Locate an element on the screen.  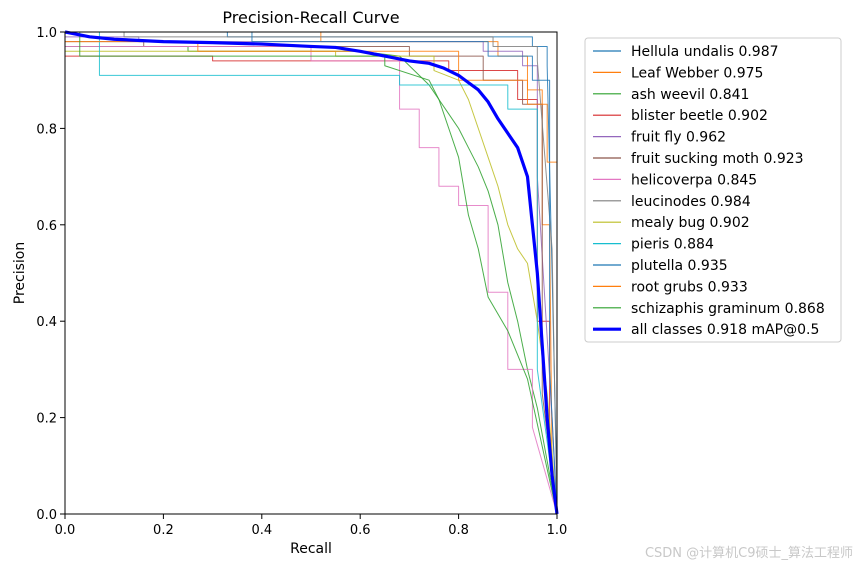
watermark: CSDN @计算机C9硕士_算法工程师 is located at coordinates (748, 553).